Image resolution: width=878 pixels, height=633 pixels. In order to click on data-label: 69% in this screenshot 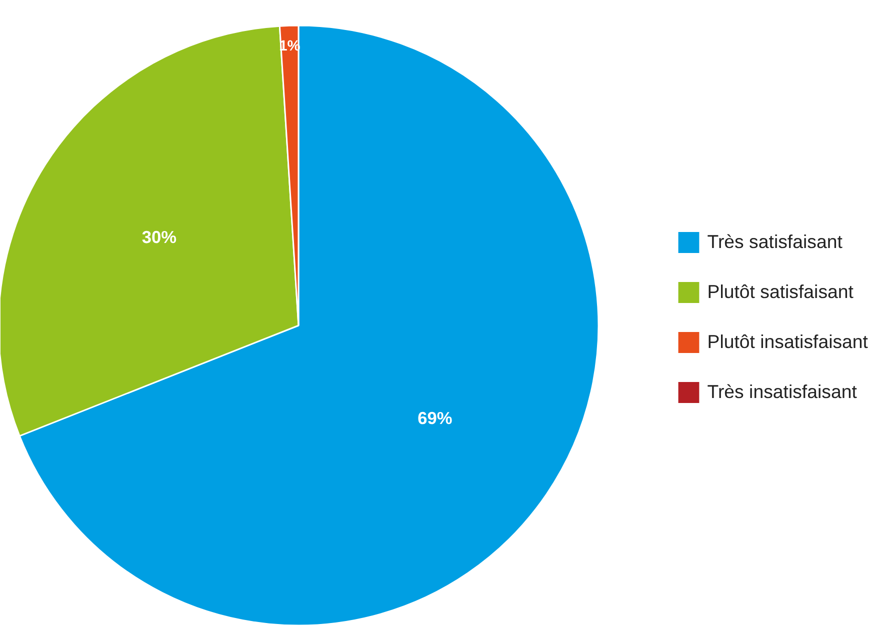, I will do `click(435, 418)`.